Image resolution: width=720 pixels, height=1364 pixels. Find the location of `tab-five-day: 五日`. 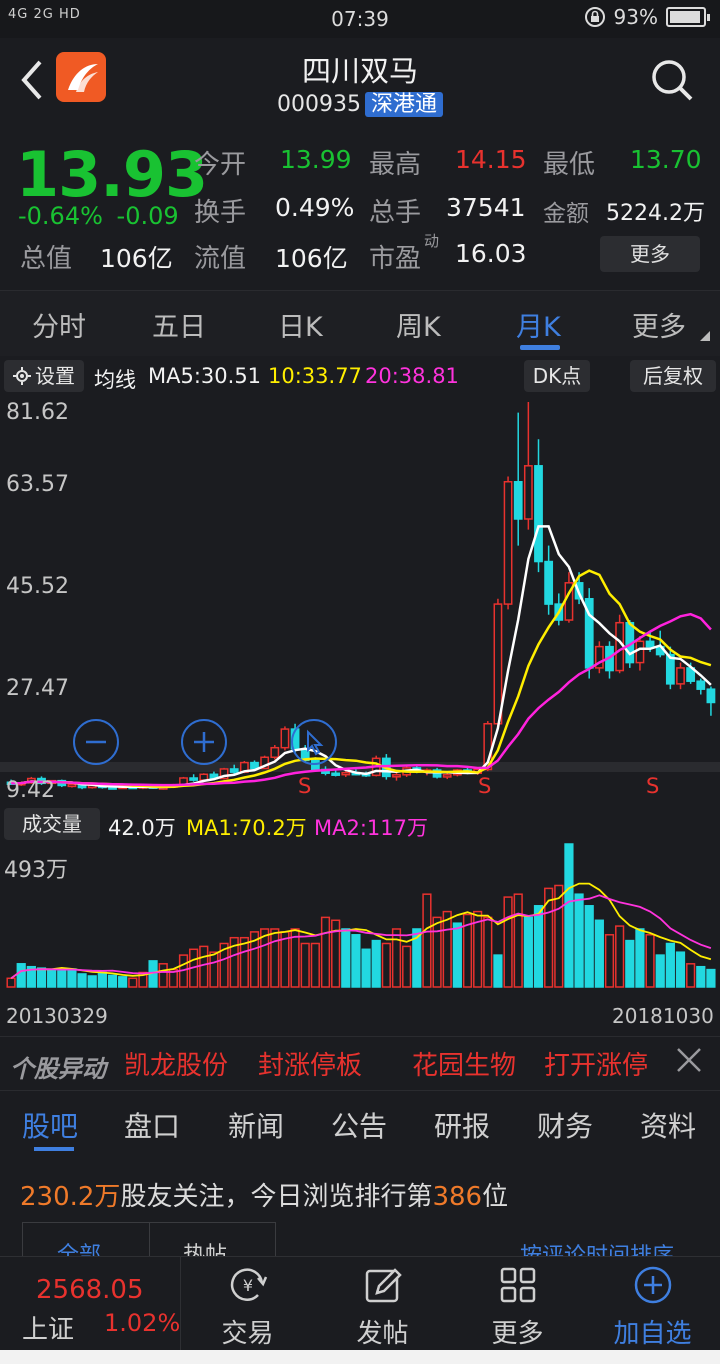

tab-five-day: 五日 is located at coordinates (179, 327).